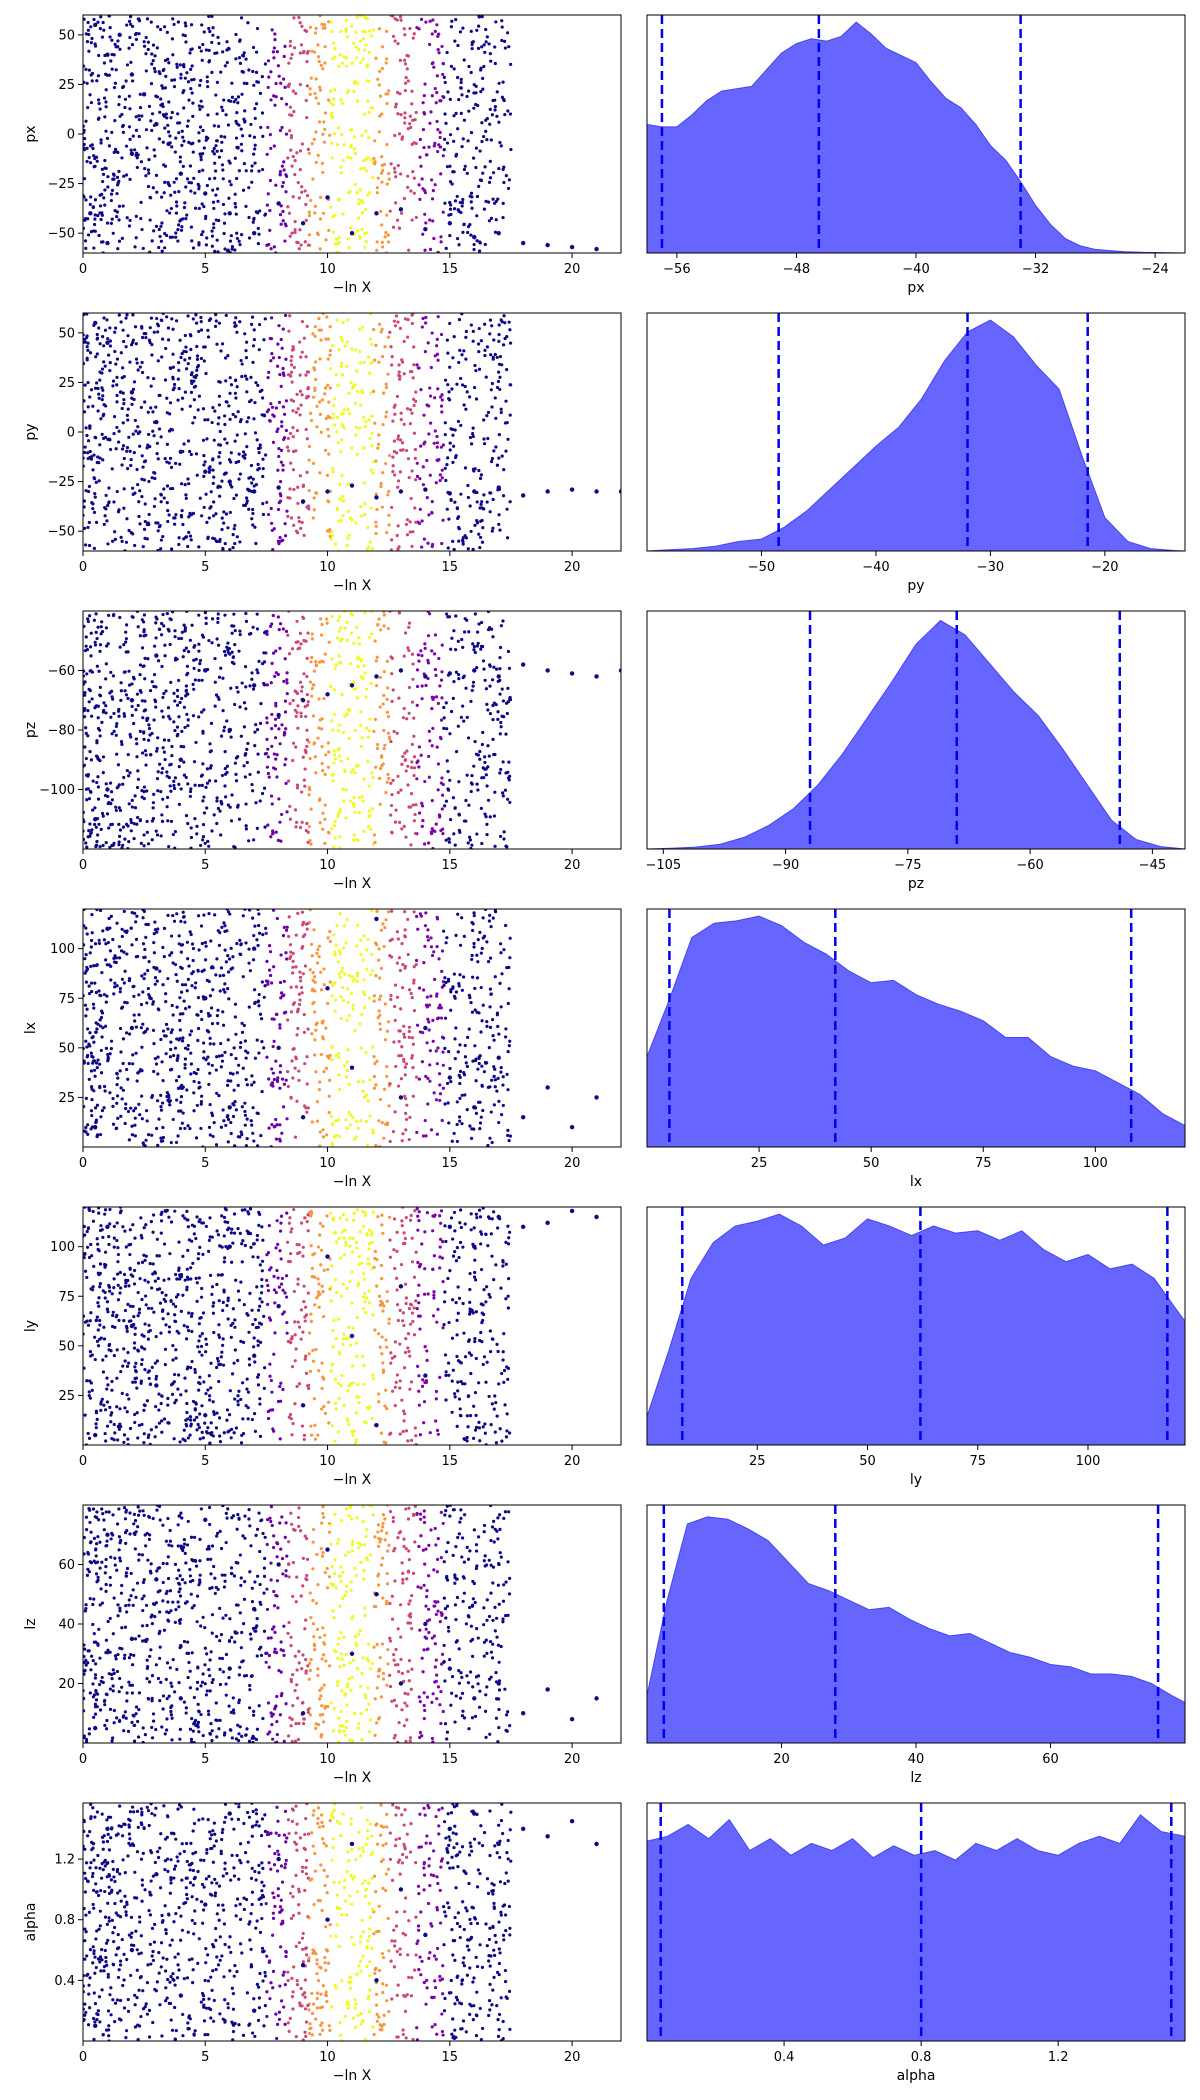 Image resolution: width=1200 pixels, height=2100 pixels. I want to click on plot-area, so click(916, 730).